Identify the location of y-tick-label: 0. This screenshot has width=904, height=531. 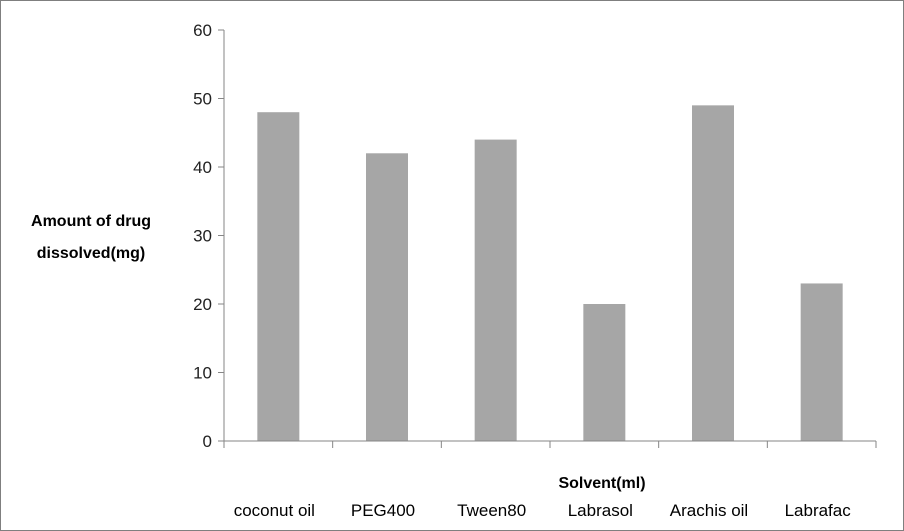
(207, 441).